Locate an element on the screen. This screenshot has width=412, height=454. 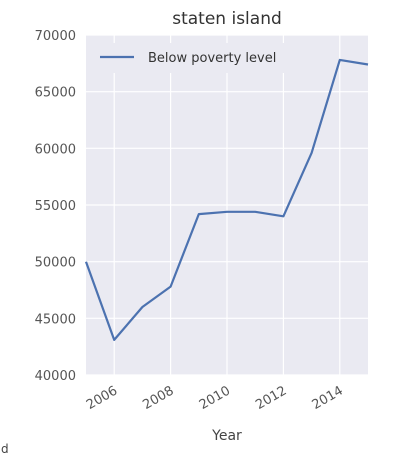
x-axis-label: Year is located at coordinates (226, 436).